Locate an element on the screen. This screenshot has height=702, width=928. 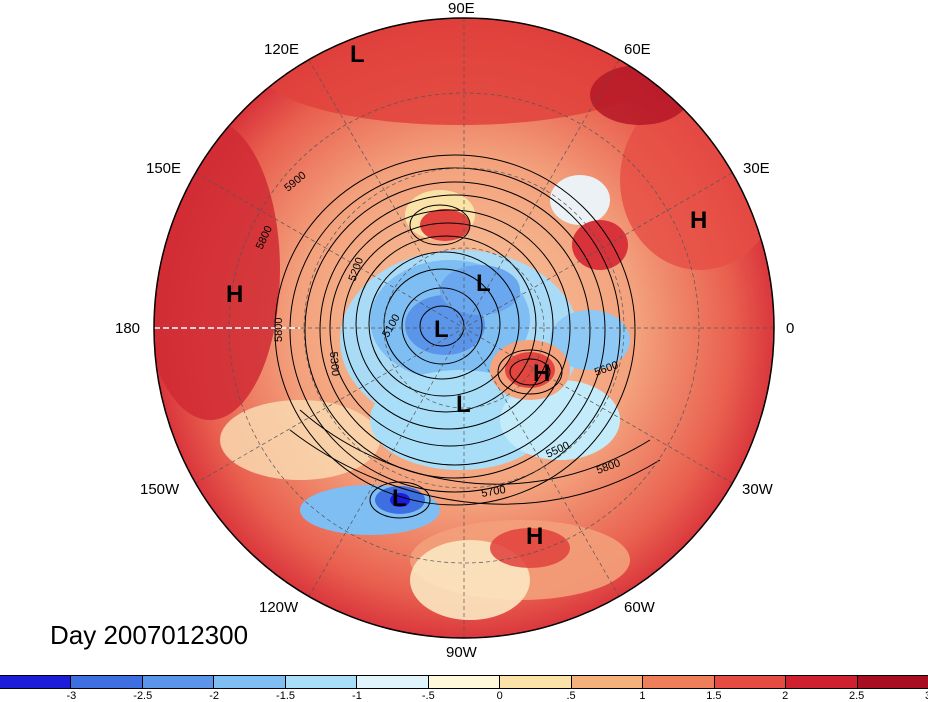
lon-label-60e: 60E is located at coordinates (637, 49).